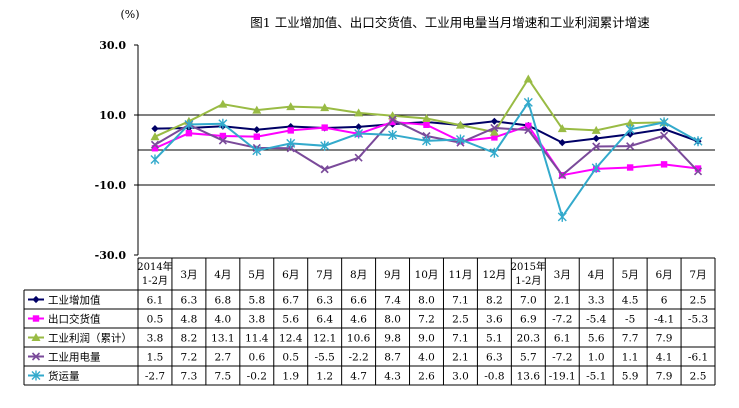 The image size is (739, 408). I want to click on legend-entry: 工业增加值, so click(64, 300).